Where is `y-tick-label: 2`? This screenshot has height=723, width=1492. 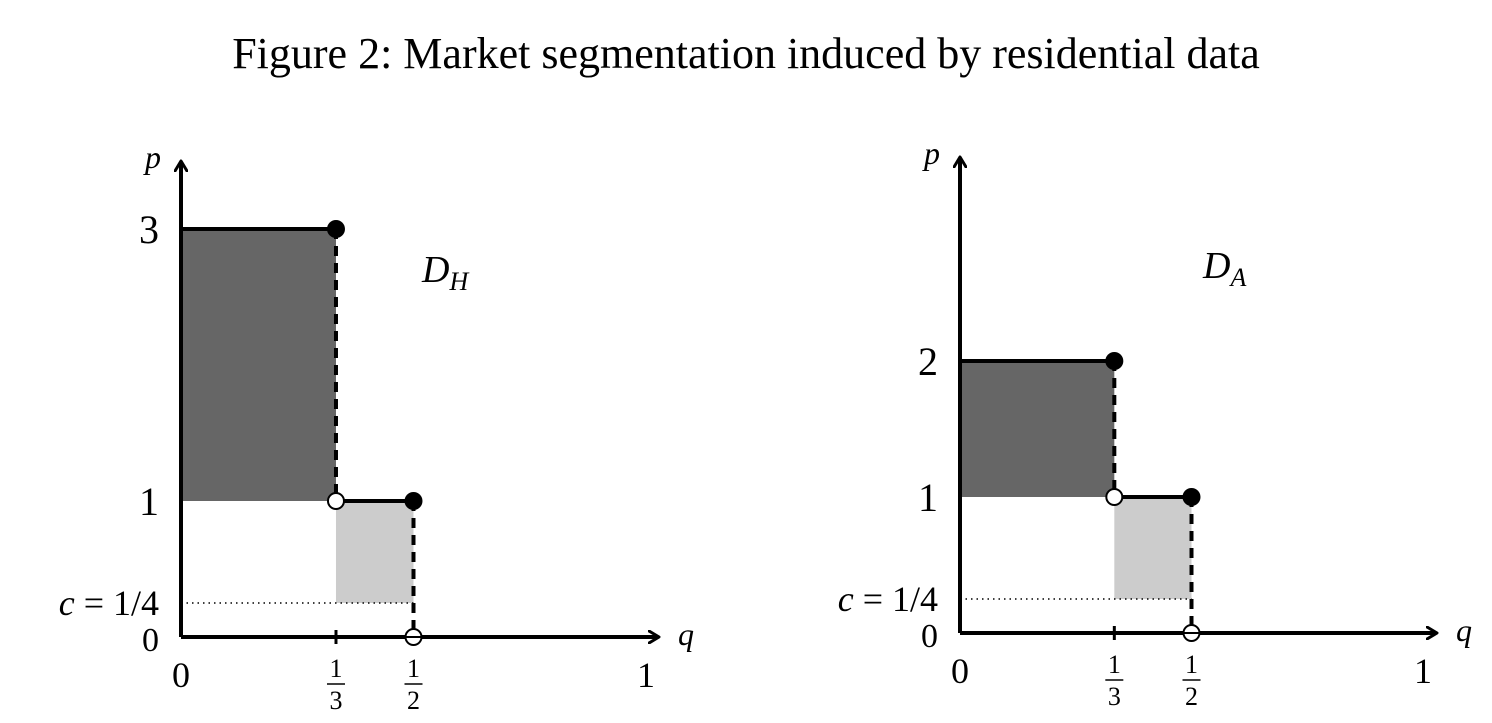
y-tick-label: 2 is located at coordinates (928, 361).